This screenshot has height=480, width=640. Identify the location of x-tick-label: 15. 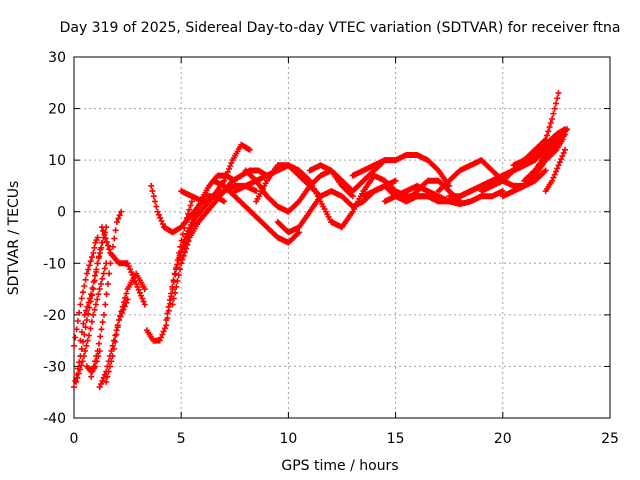
(396, 439).